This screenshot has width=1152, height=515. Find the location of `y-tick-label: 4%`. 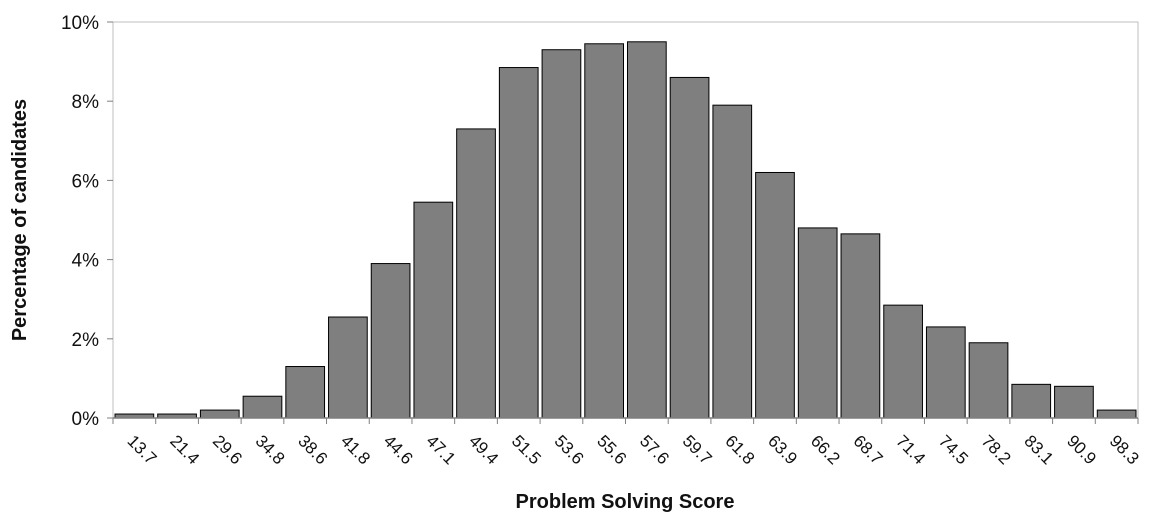

y-tick-label: 4% is located at coordinates (86, 261).